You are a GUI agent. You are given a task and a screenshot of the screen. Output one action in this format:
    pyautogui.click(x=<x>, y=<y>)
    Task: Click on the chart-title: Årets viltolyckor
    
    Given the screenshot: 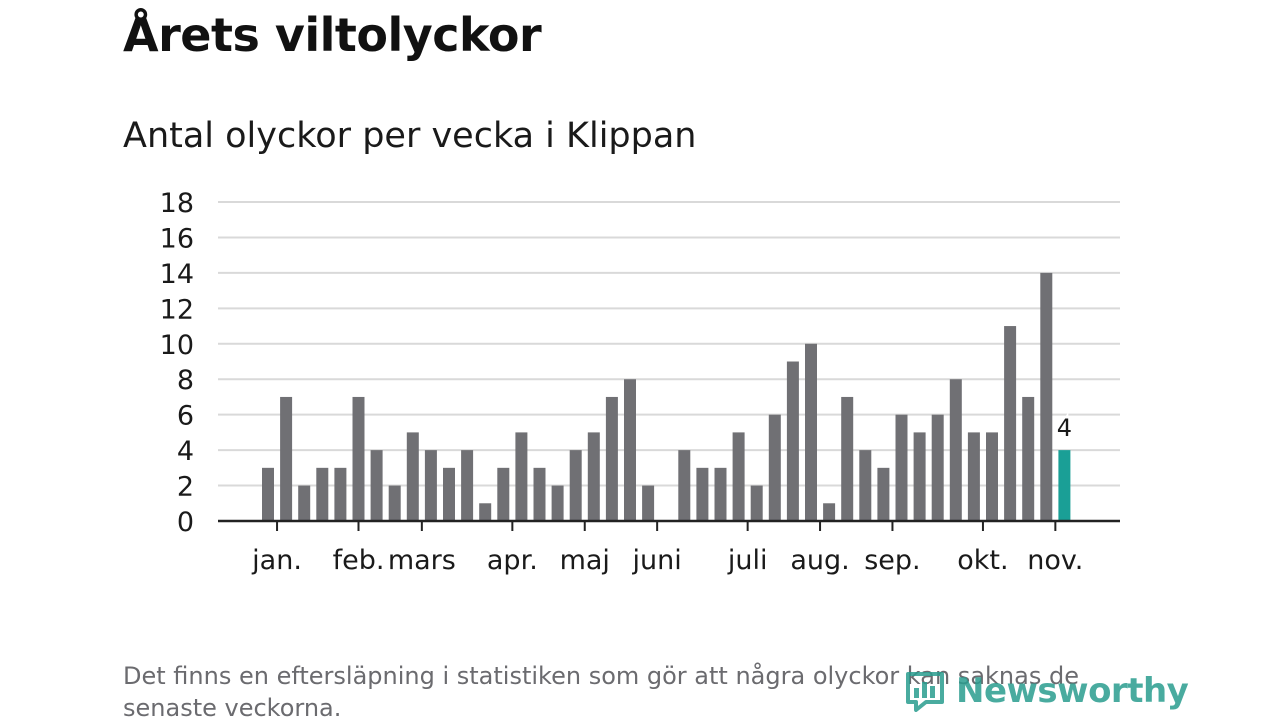 What is the action you would take?
    pyautogui.click(x=332, y=35)
    